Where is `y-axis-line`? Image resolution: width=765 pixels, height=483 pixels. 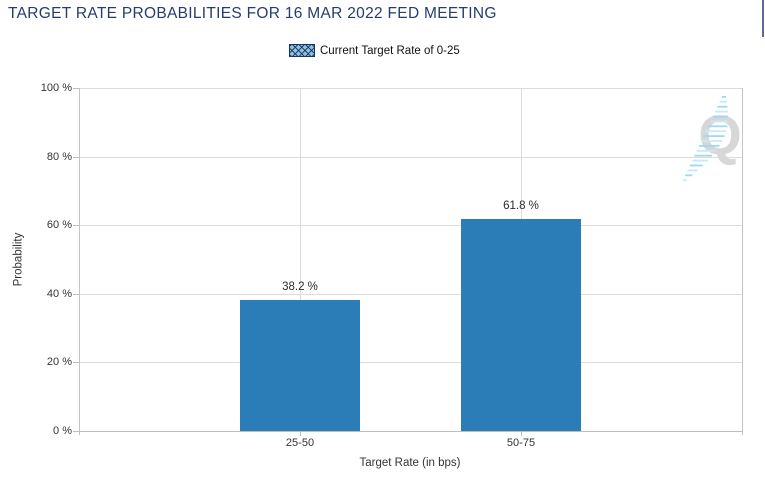
y-axis-line is located at coordinates (79, 261).